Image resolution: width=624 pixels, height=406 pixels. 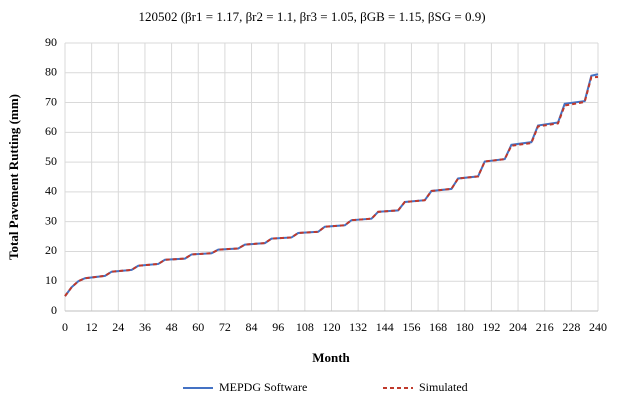 I want to click on x-tick-label: 108, so click(x=305, y=327).